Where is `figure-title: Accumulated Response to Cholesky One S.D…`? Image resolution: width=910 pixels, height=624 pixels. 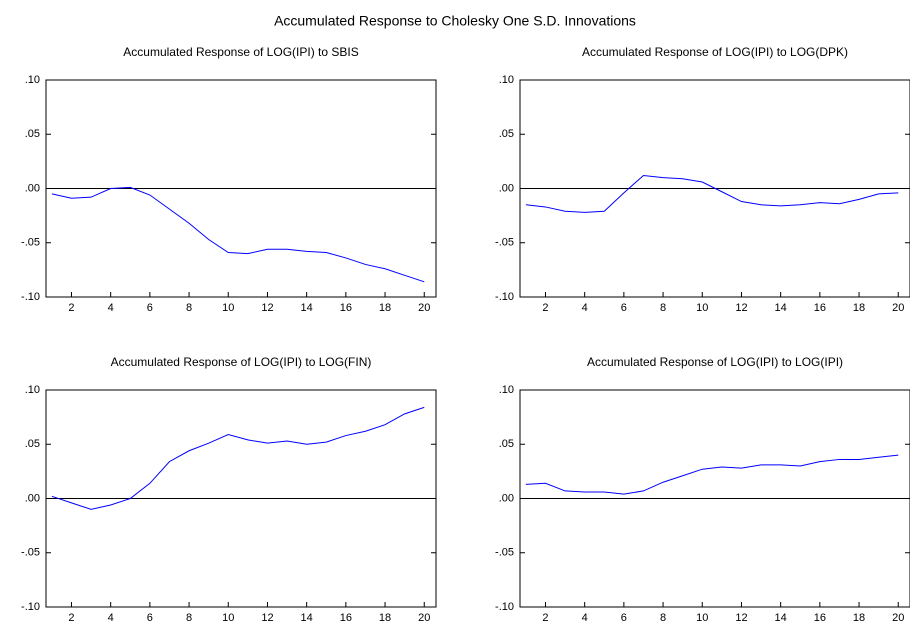 figure-title: Accumulated Response to Cholesky One S.D… is located at coordinates (455, 21).